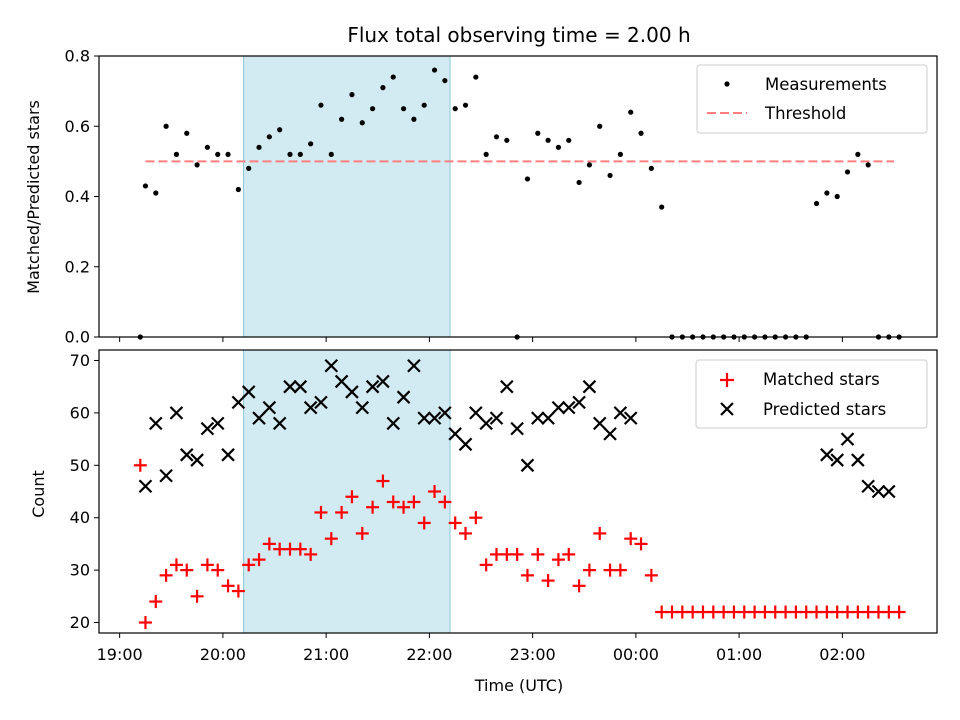 This screenshot has width=960, height=720. What do you see at coordinates (824, 409) in the screenshot?
I see `predicted-stars-legend-label: Predicted stars` at bounding box center [824, 409].